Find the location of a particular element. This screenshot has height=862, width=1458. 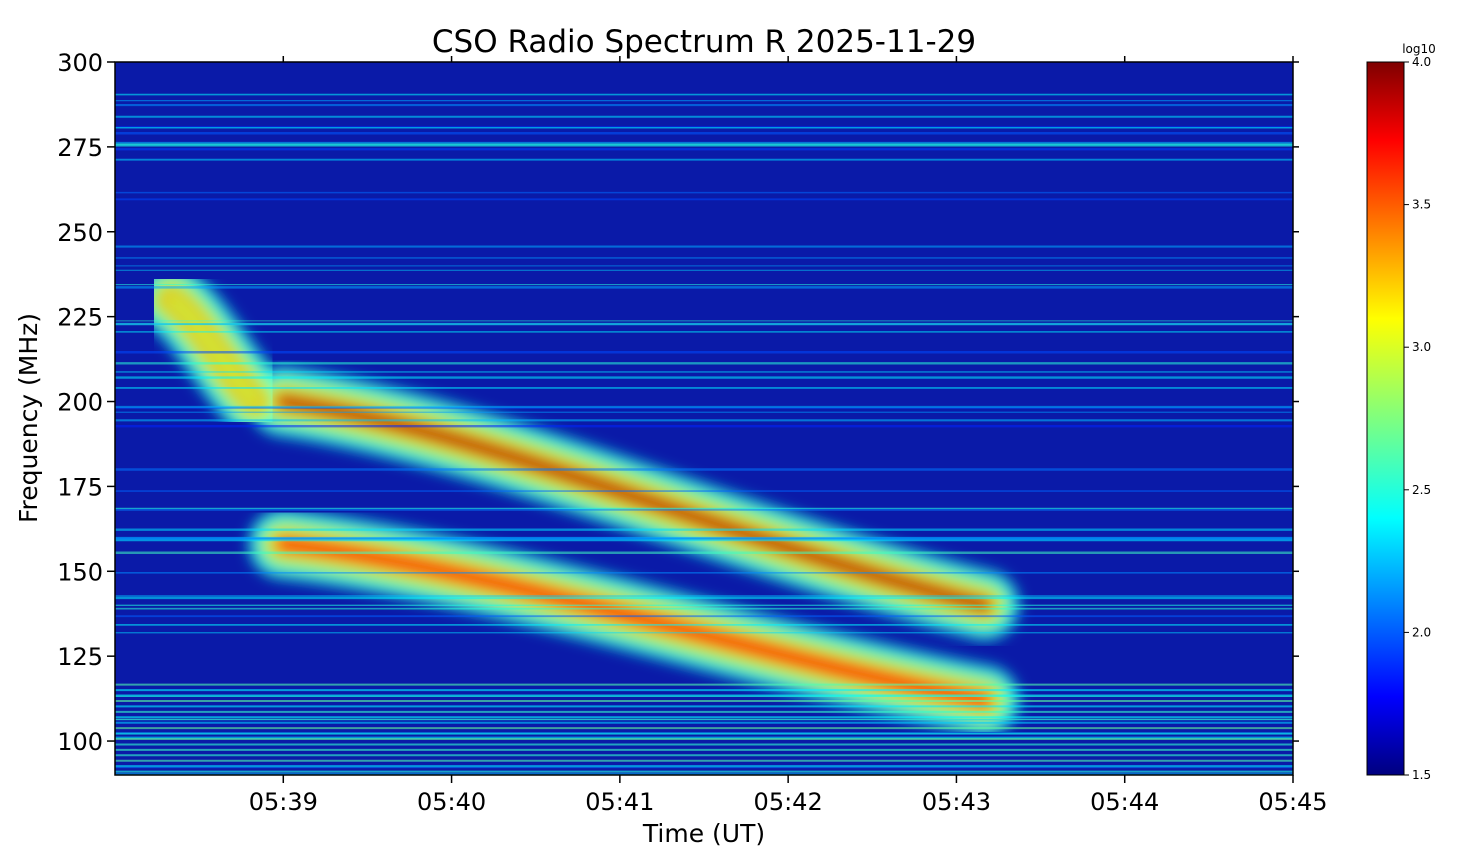

y-tick-label: 225 is located at coordinates (80, 318).